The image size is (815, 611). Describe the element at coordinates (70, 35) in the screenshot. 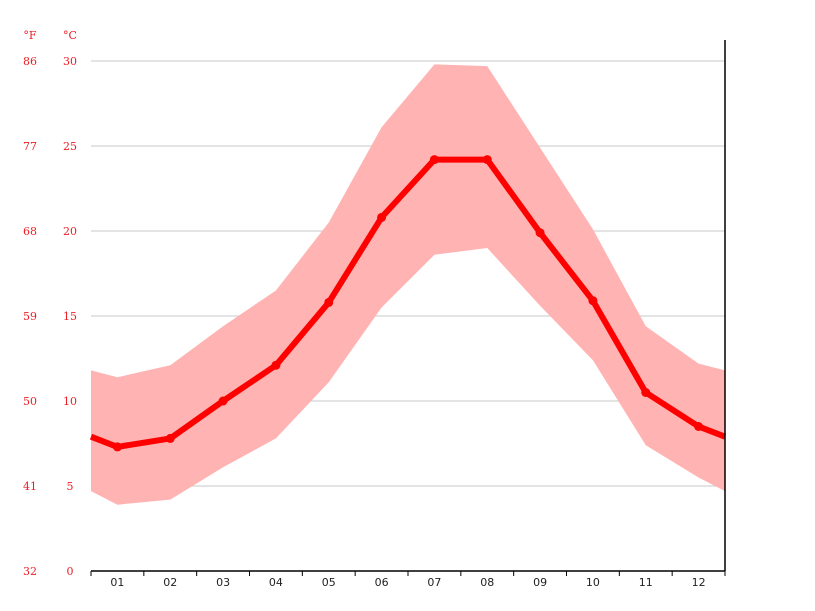

I see `unit-celsius-label: °C` at that location.